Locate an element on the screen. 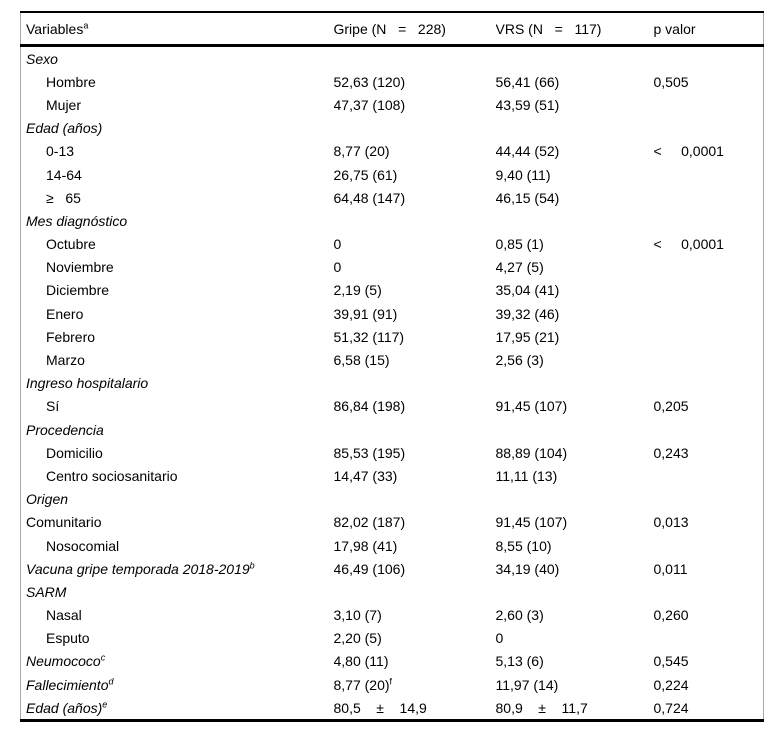 The height and width of the screenshot is (739, 776). table-row: Neumocococ 4,80 (11) 5,13 (6) 0,545 is located at coordinates (392, 661).